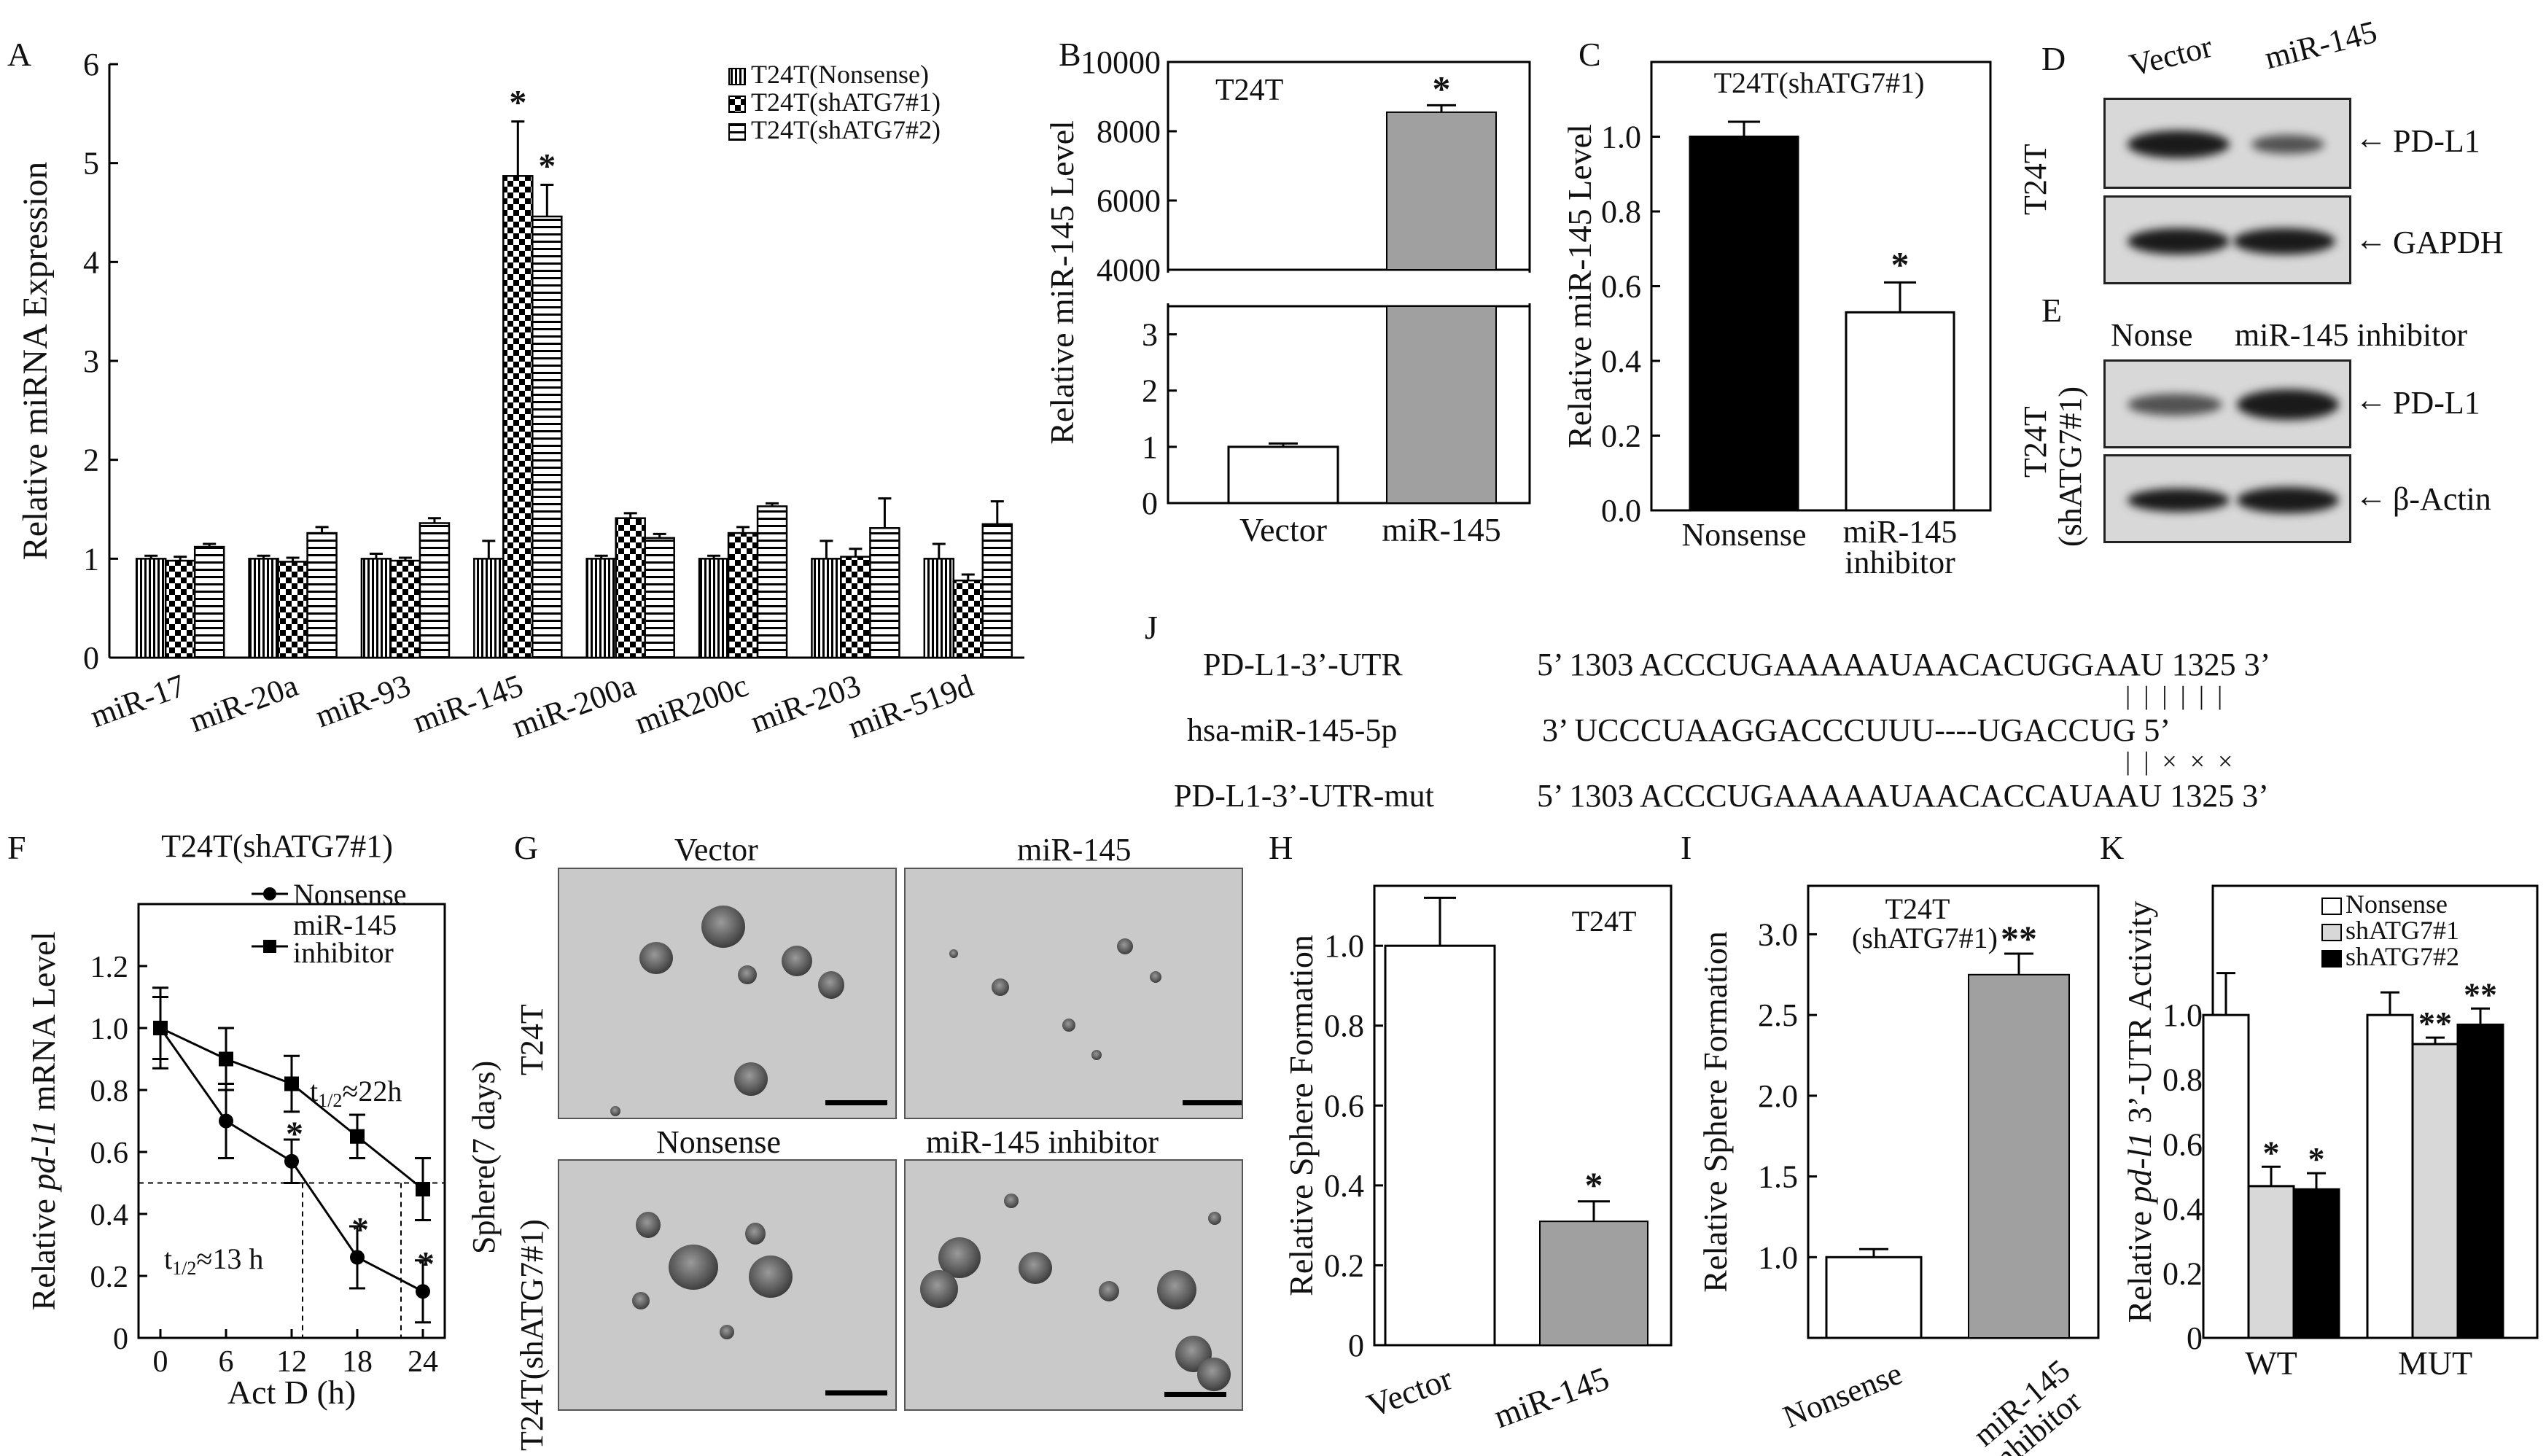 This screenshot has height=1456, width=2546. Describe the element at coordinates (91, 64) in the screenshot. I see `y-tick-label: 6` at that location.